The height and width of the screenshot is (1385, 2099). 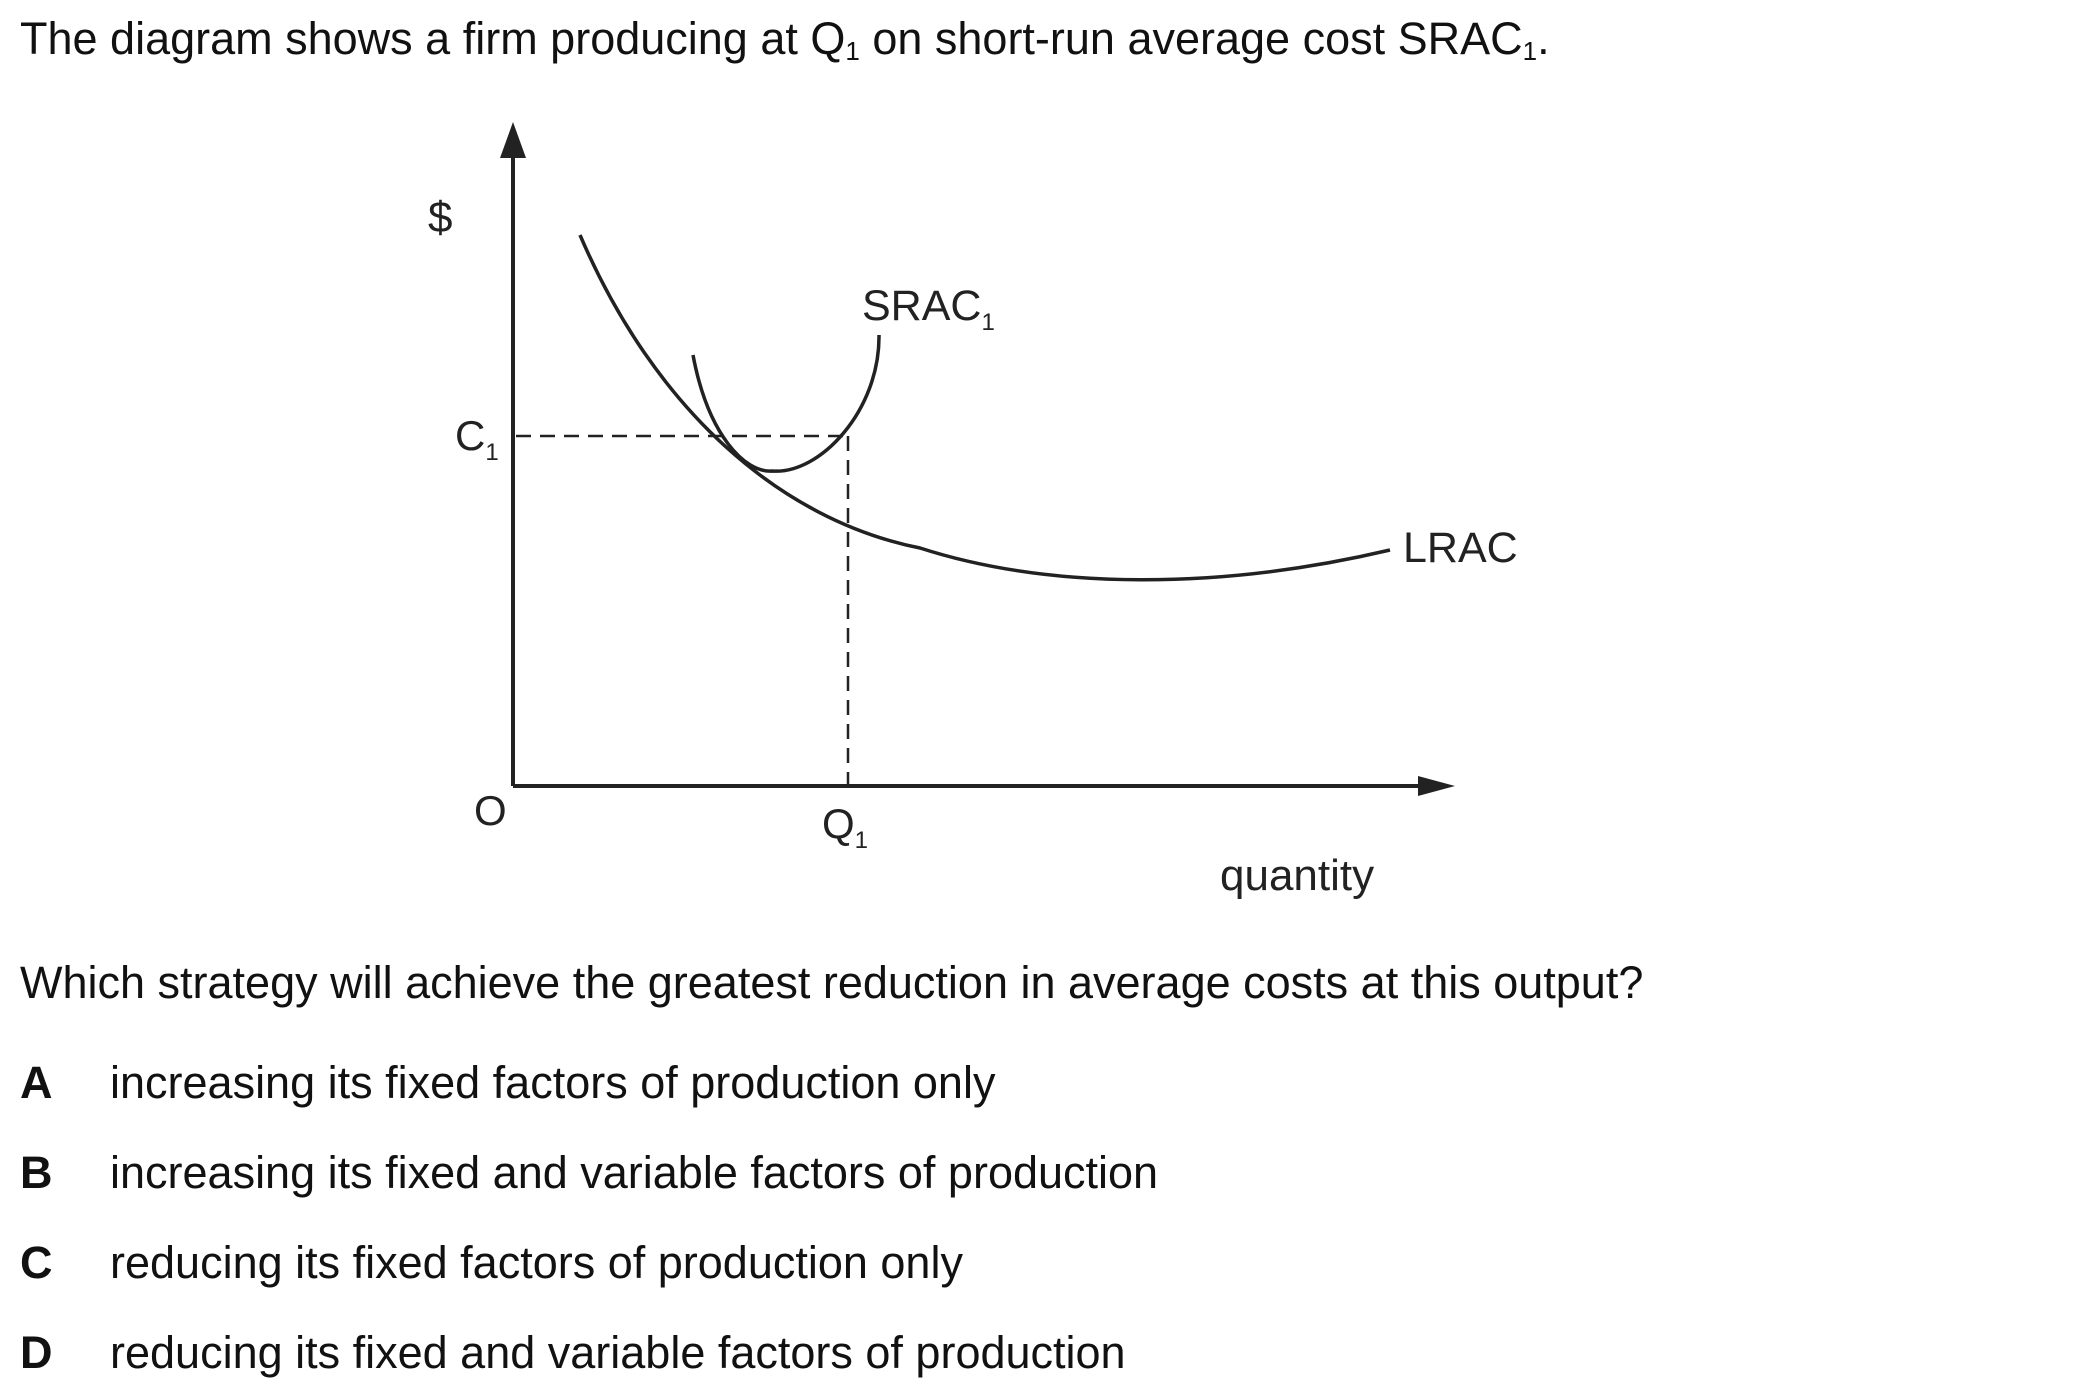 I want to click on q1-label: Q1, so click(x=845, y=827).